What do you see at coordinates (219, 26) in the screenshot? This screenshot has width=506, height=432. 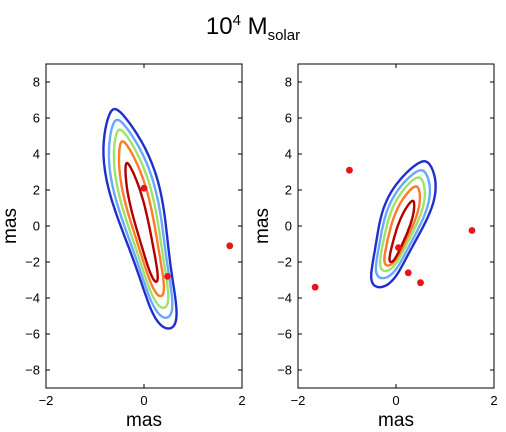 I see `title-base: 10` at bounding box center [219, 26].